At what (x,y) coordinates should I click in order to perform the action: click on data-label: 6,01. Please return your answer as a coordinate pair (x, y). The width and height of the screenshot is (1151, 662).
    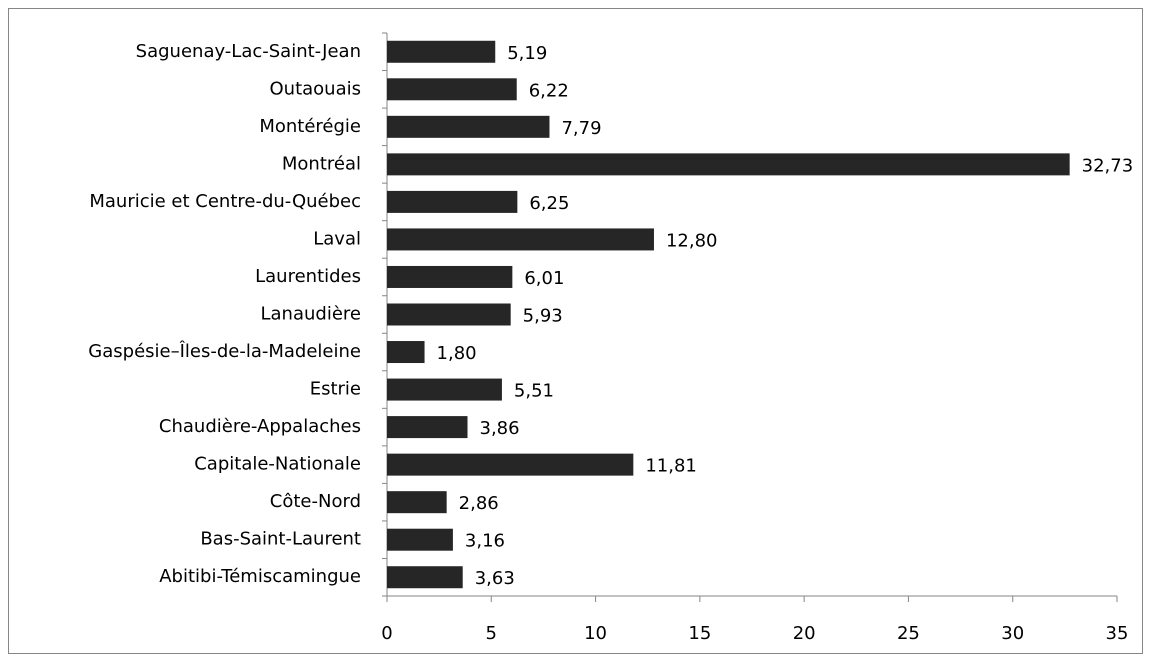
    Looking at the image, I should click on (544, 278).